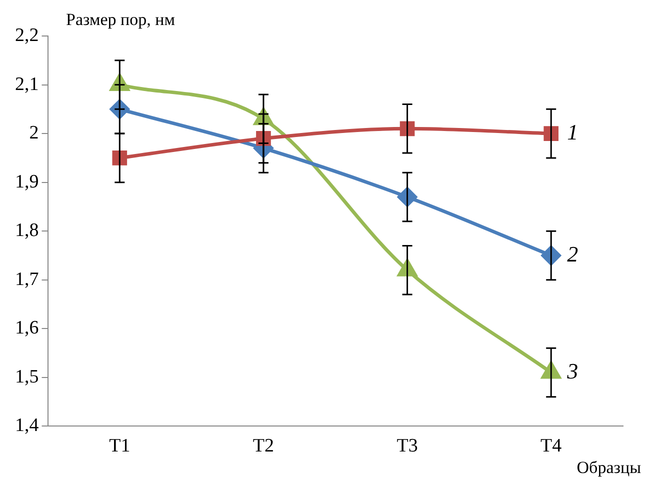  I want to click on y-tick-label: 2,2, so click(27, 35).